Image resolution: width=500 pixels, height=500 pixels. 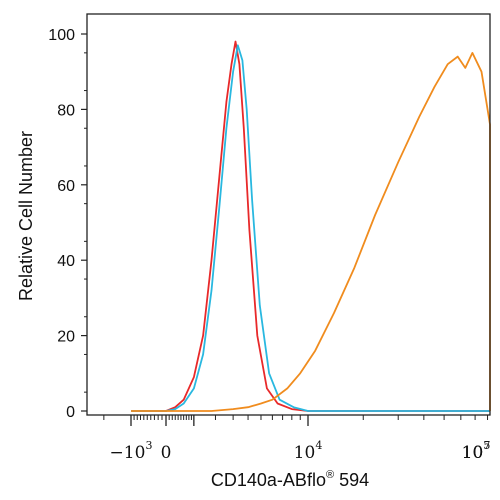 What do you see at coordinates (66, 110) in the screenshot?
I see `y-tick-label: 80` at bounding box center [66, 110].